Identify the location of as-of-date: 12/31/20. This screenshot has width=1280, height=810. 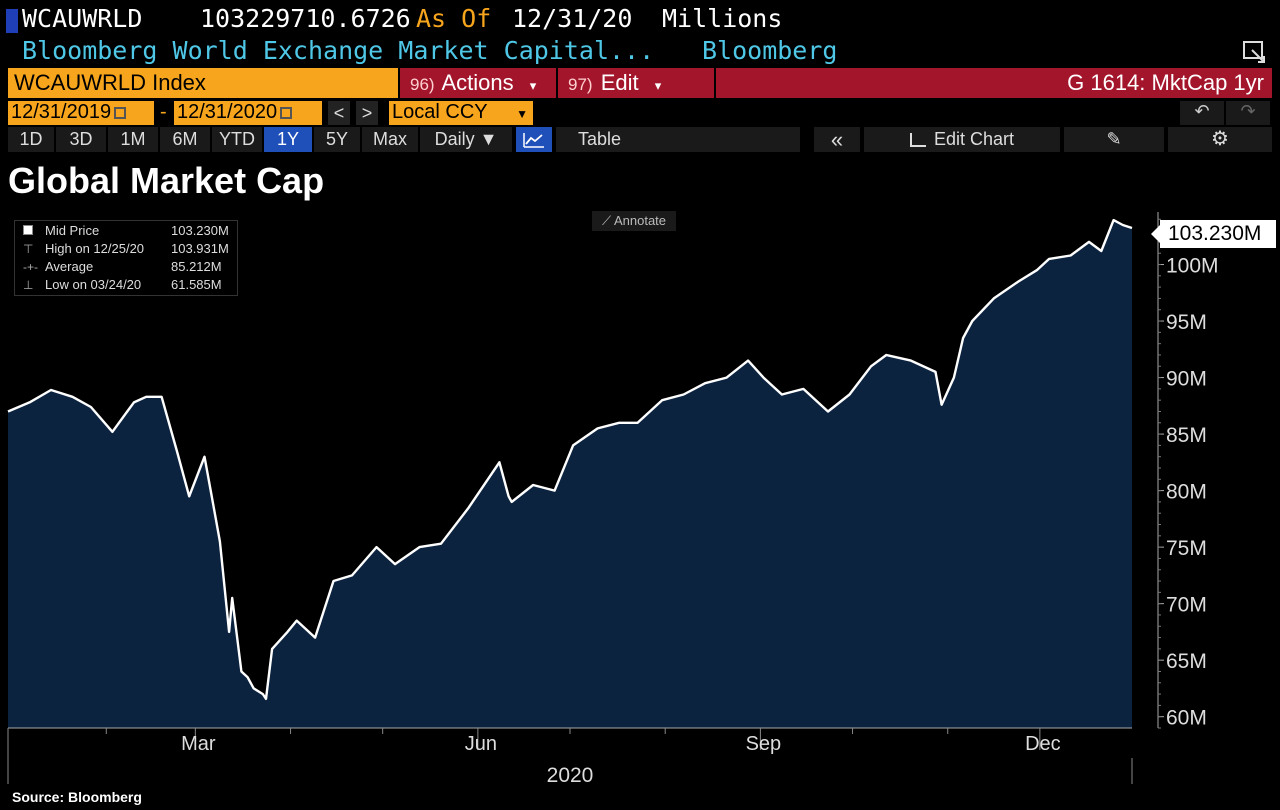
(572, 18).